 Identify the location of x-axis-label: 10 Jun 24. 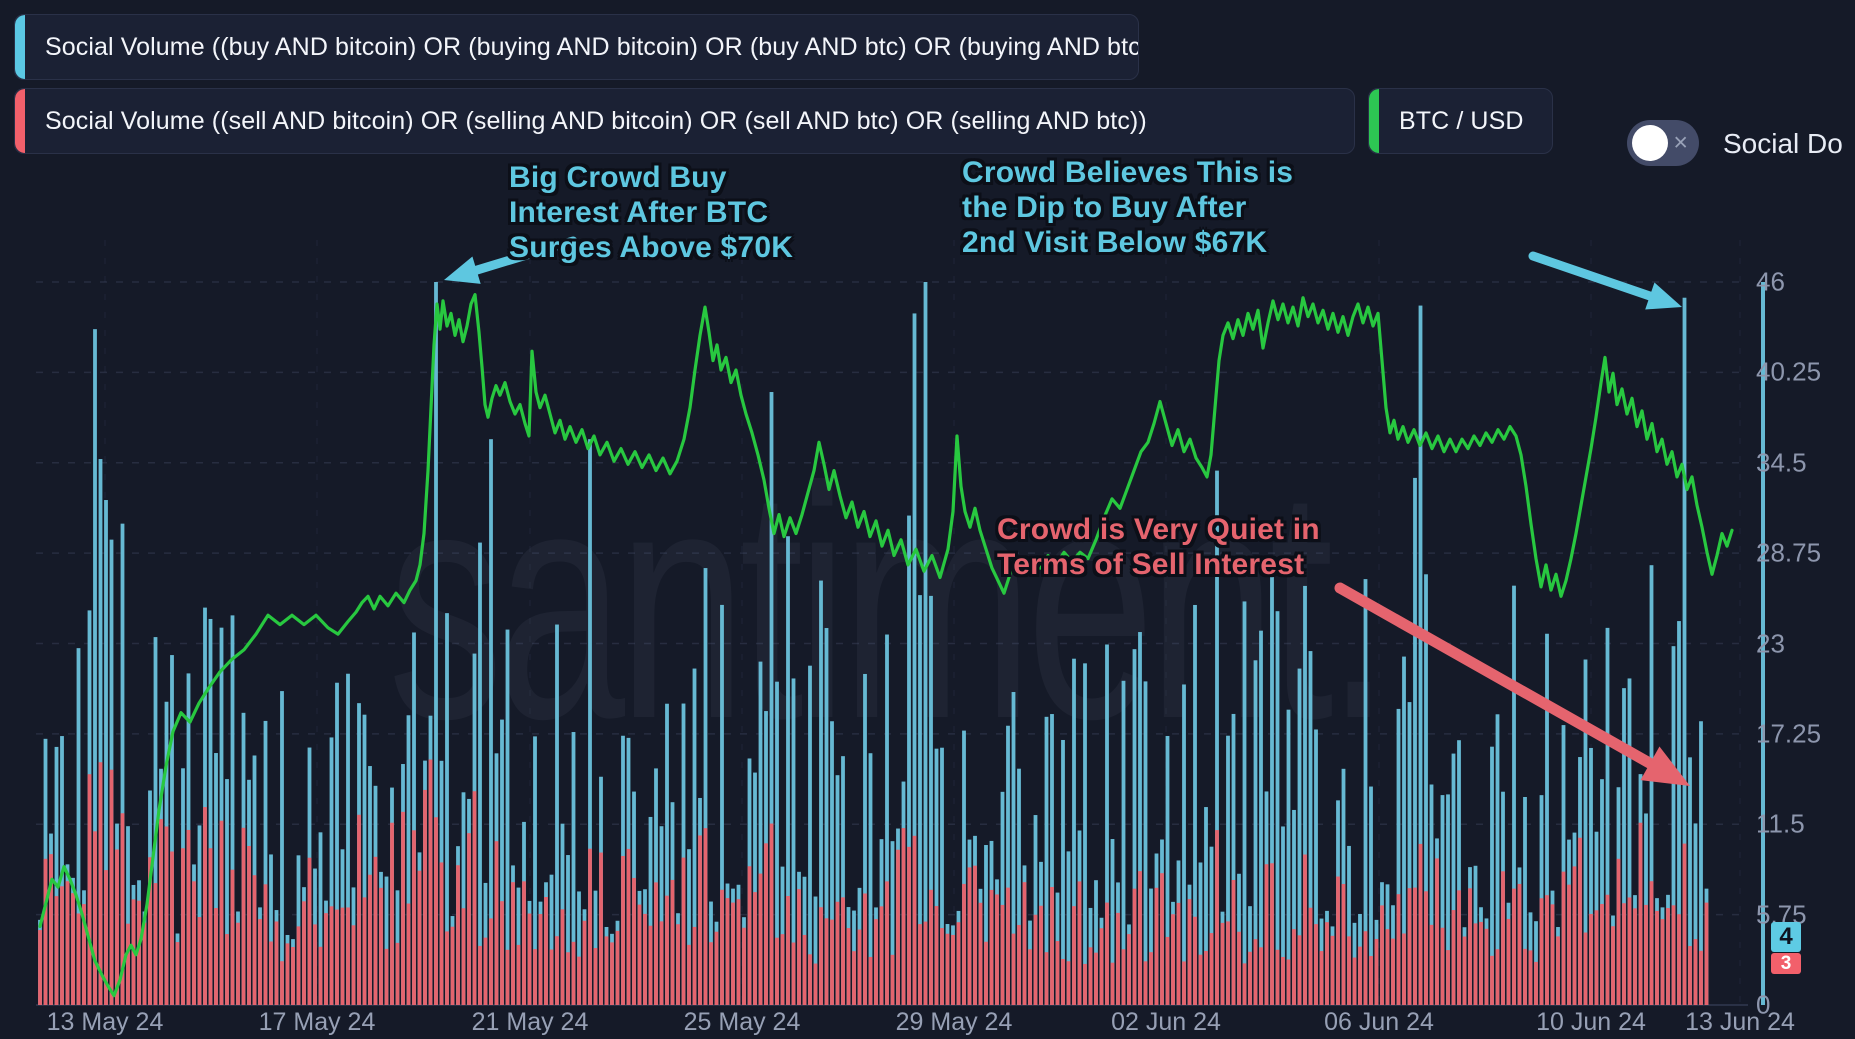
(1591, 1022).